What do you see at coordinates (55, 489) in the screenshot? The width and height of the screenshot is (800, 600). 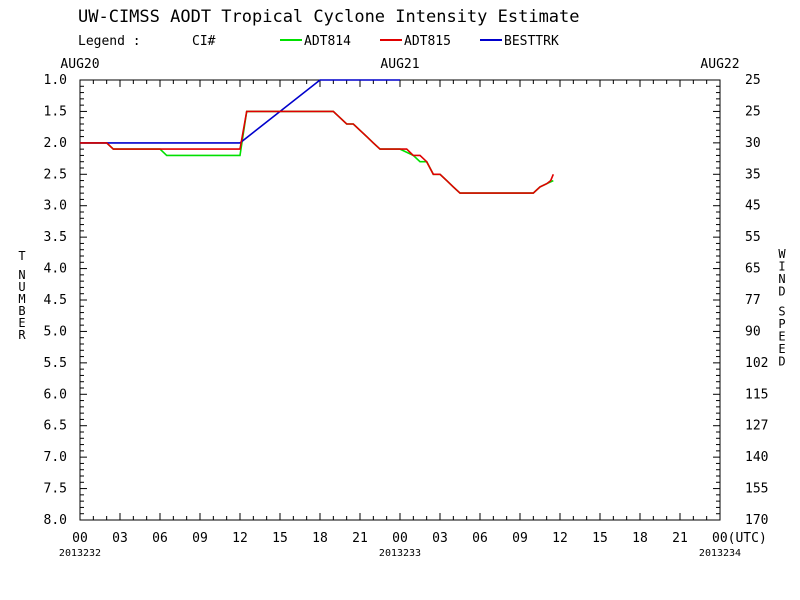 I see `y-tick-label: 7.5` at bounding box center [55, 489].